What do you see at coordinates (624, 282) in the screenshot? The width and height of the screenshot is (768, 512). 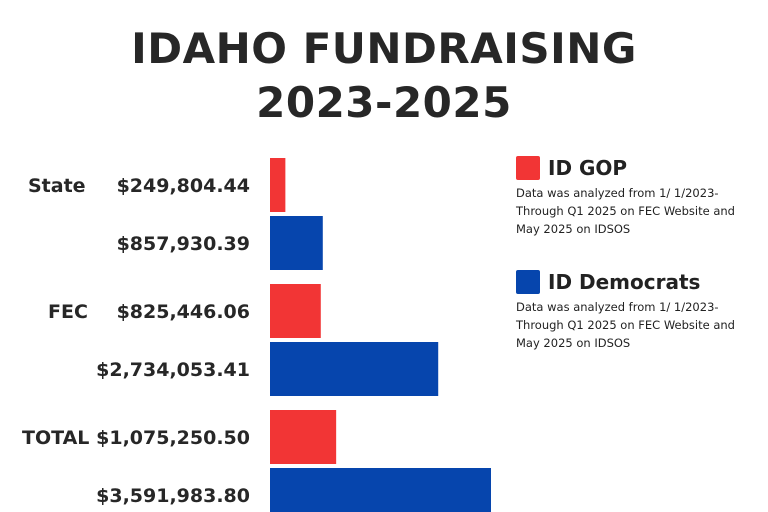 I see `legend-label-democrats: ID Democrats` at bounding box center [624, 282].